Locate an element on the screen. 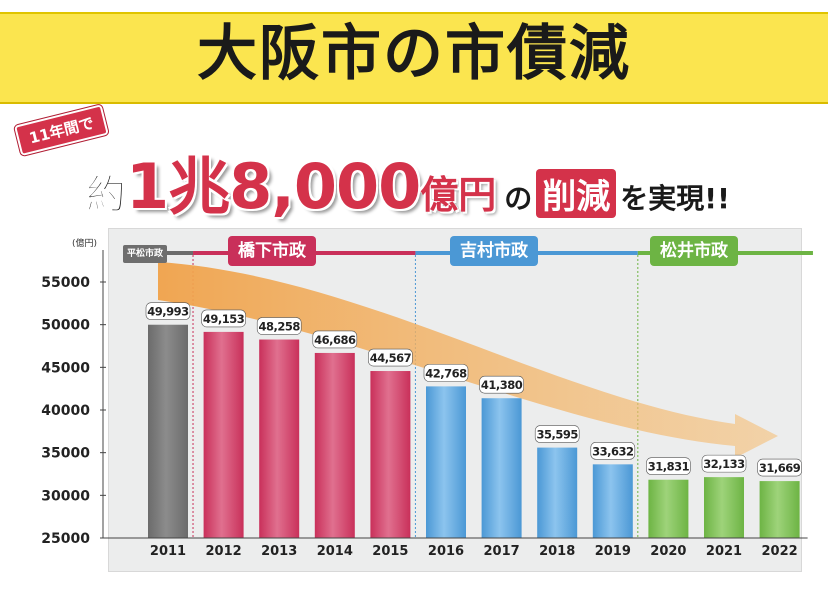 The height and width of the screenshot is (606, 828). x-tick-label-2013: 2013 is located at coordinates (279, 551).